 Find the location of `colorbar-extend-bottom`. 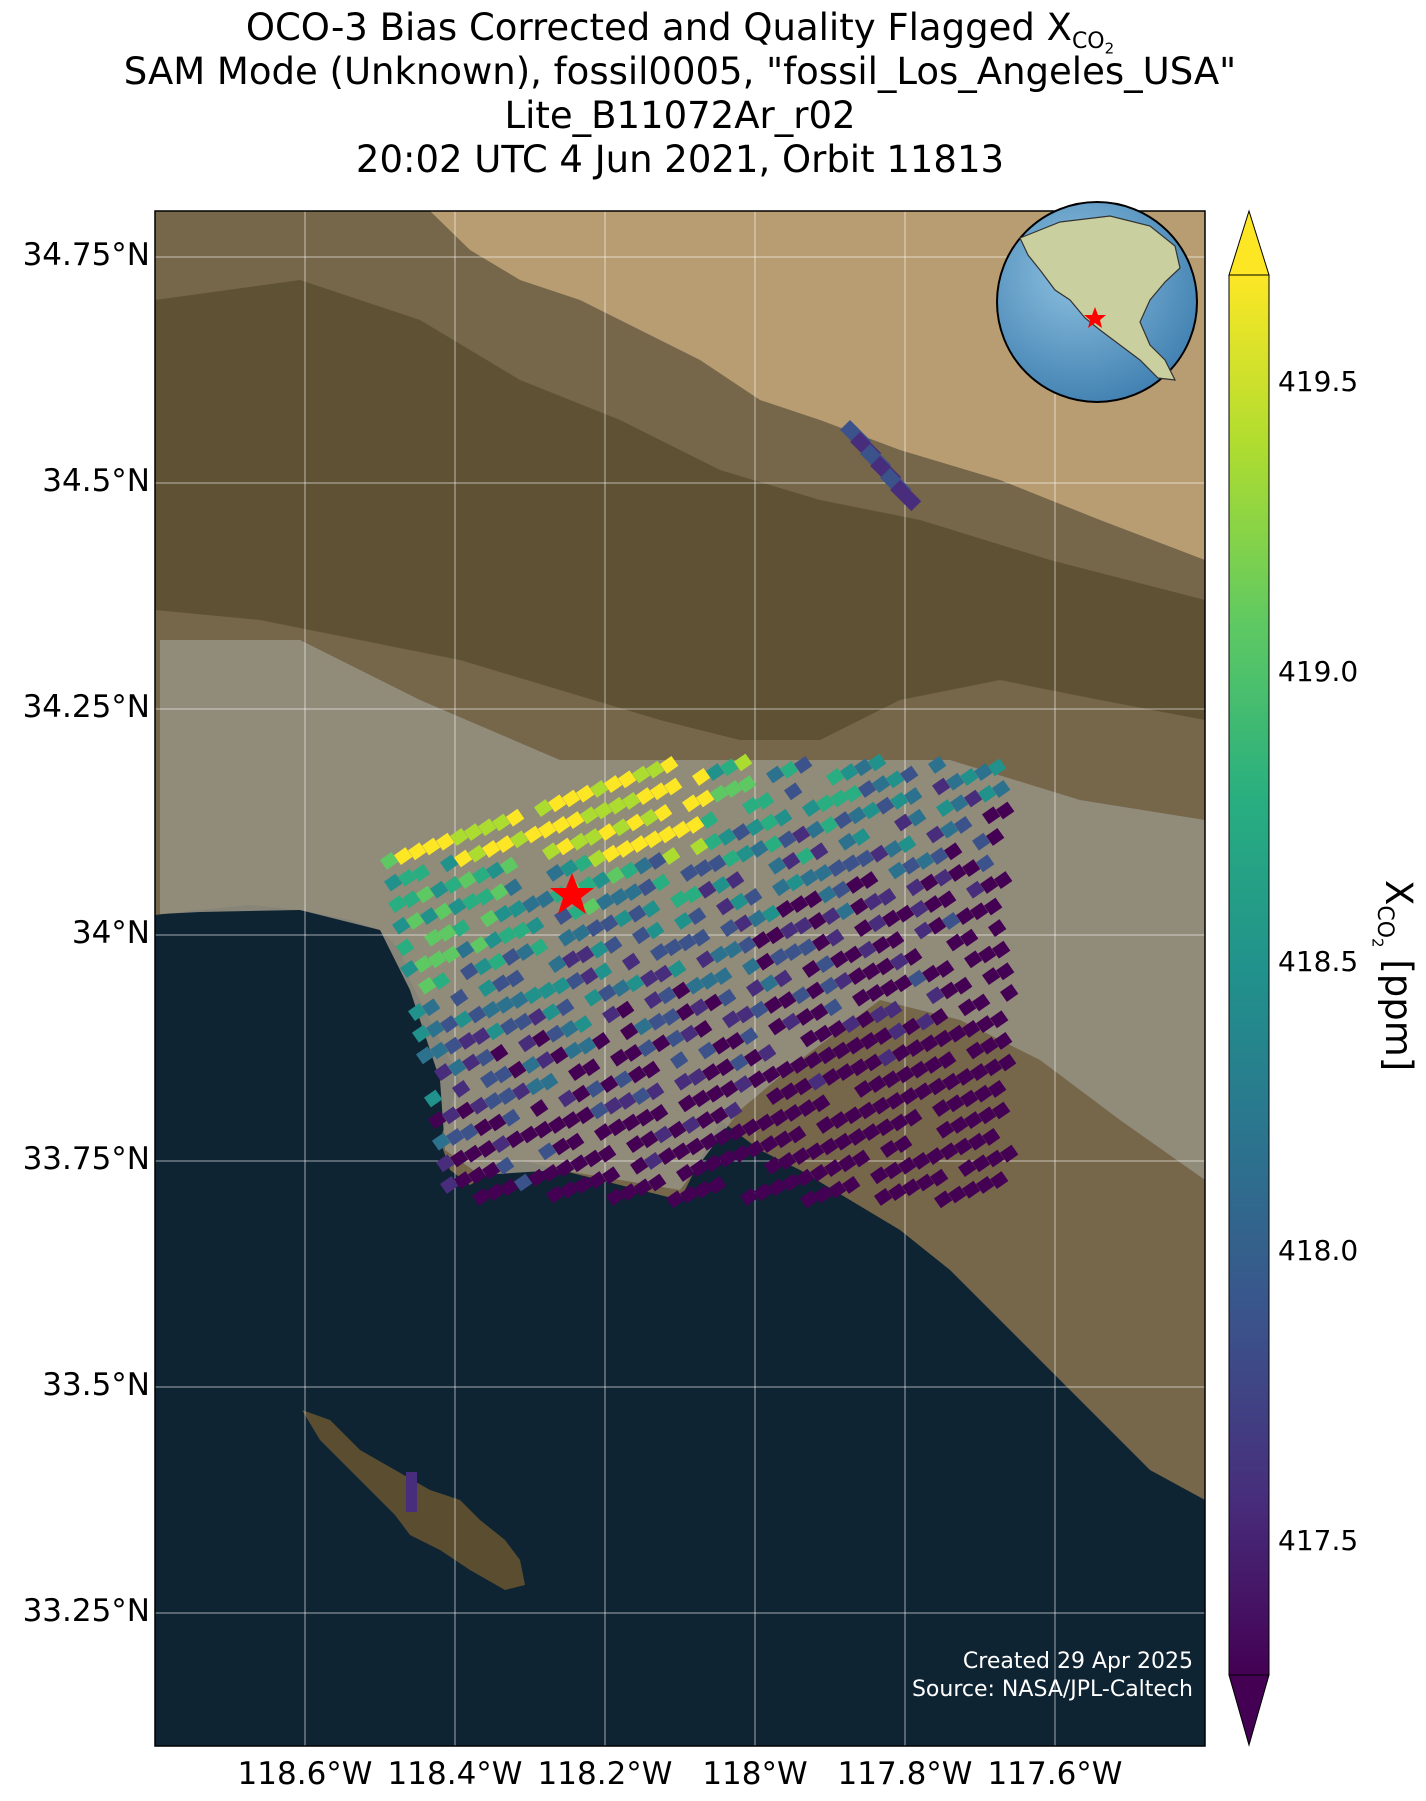

colorbar-extend-bottom is located at coordinates (1249, 1710).